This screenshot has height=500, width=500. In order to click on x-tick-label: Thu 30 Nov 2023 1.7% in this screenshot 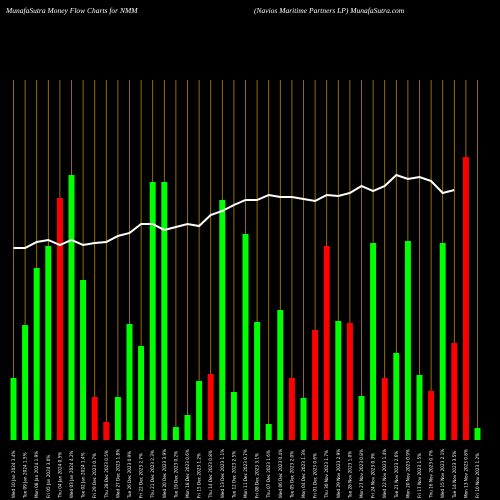, I will do `click(326, 474)`.